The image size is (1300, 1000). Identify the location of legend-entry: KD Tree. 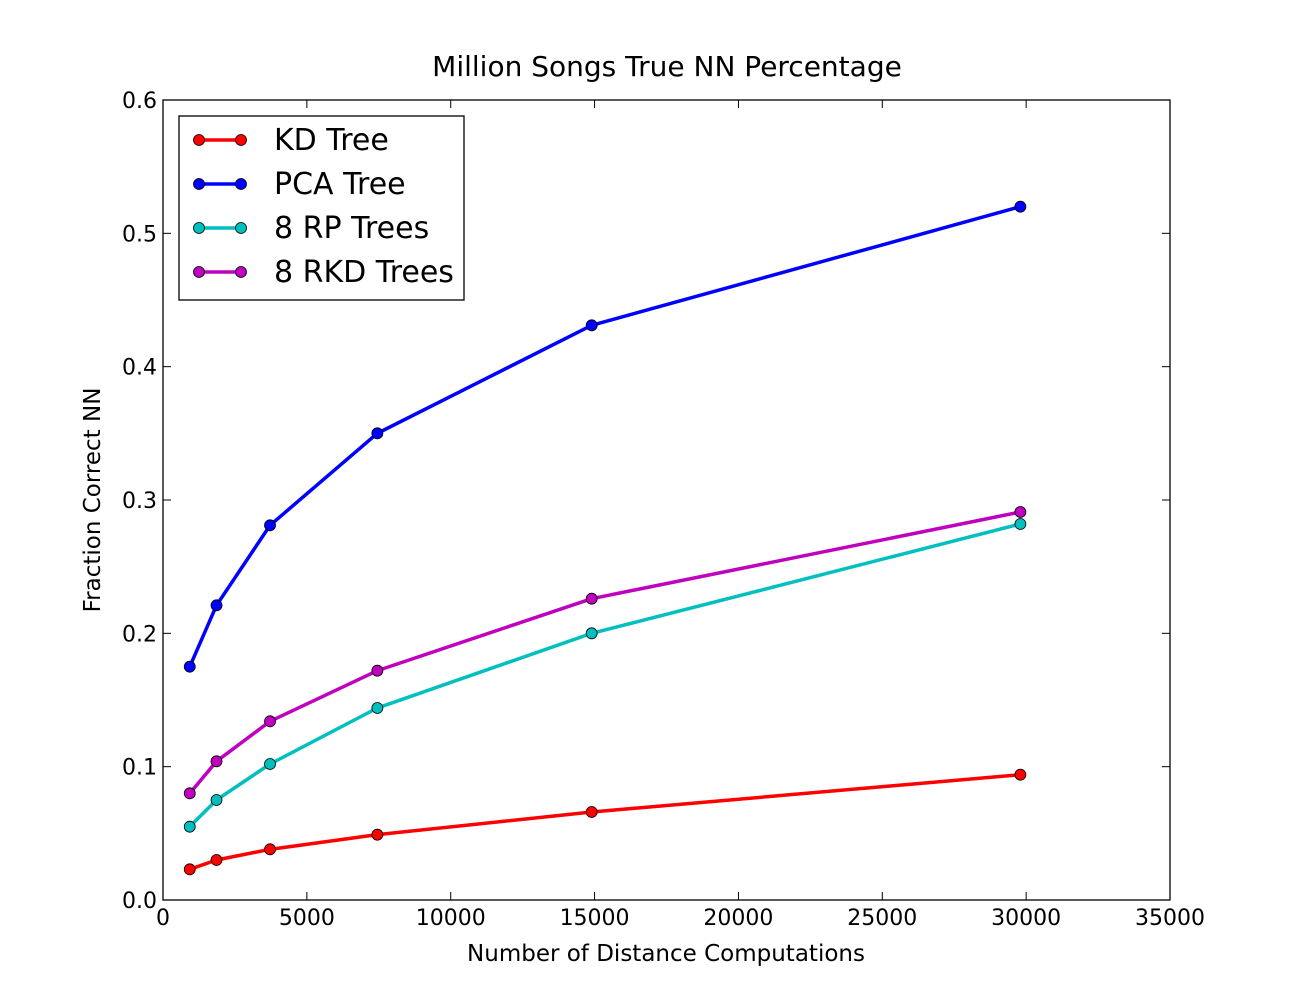
(291, 140).